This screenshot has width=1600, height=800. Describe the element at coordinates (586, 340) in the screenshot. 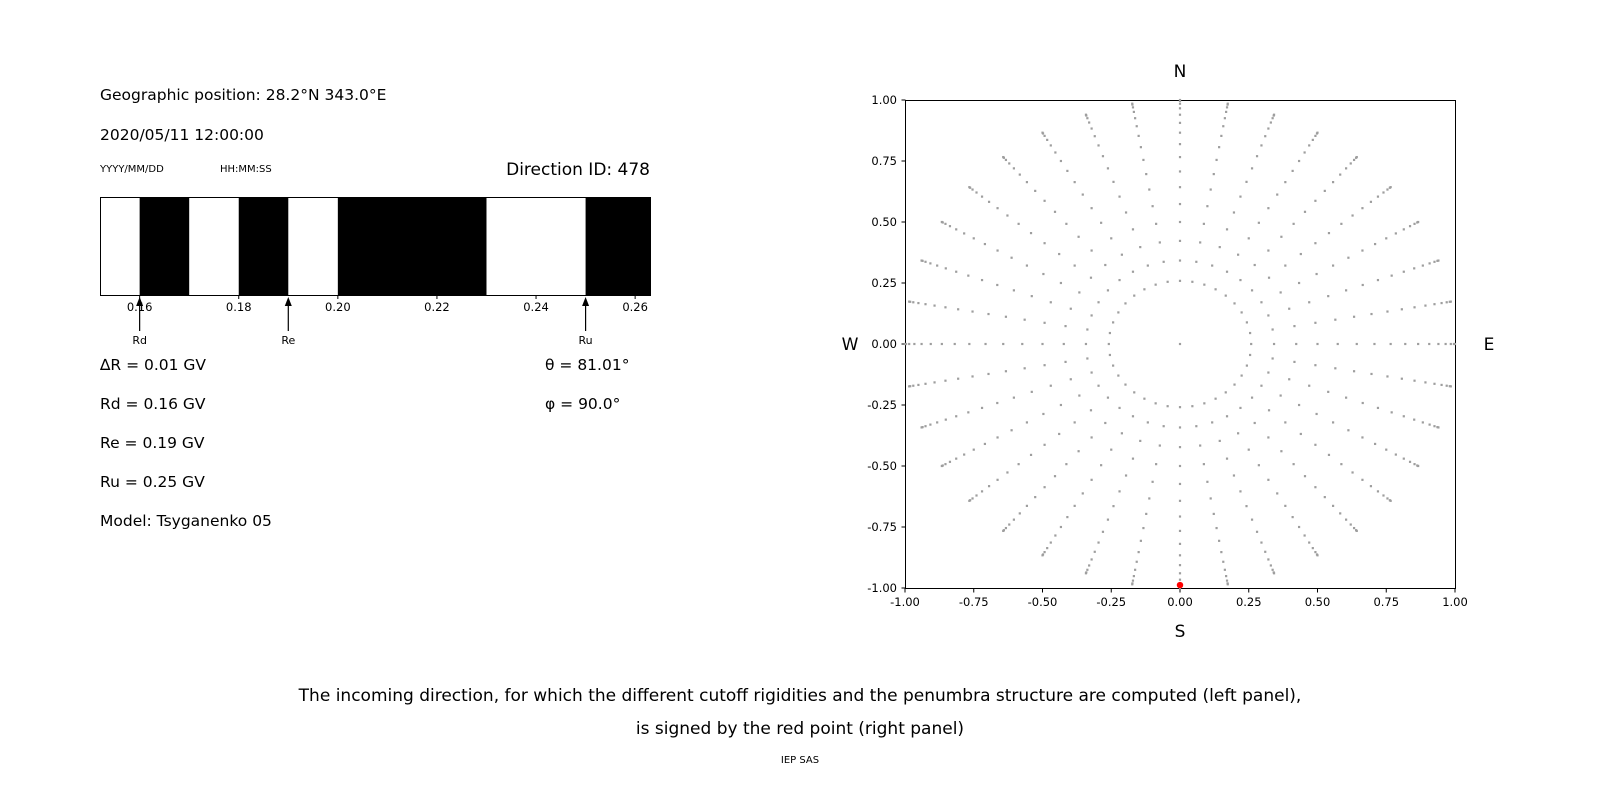

I see `cutoff-arrow-label: Ru` at that location.